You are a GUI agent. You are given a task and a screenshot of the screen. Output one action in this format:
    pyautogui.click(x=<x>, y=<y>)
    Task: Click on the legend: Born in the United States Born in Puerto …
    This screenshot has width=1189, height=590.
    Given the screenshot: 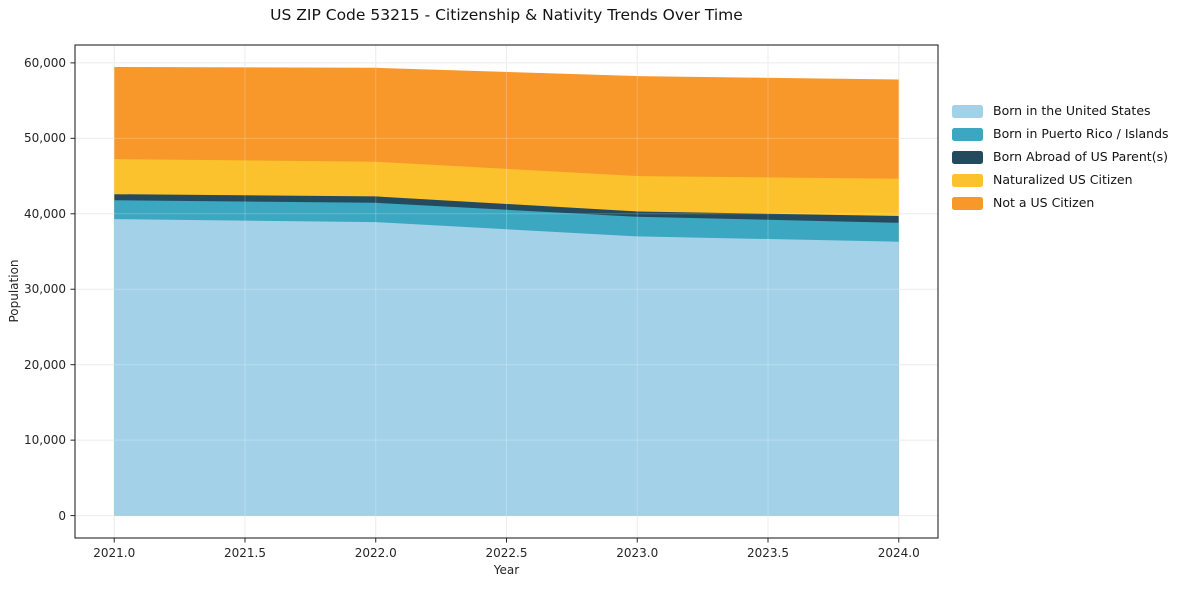 What is the action you would take?
    pyautogui.click(x=1060, y=159)
    